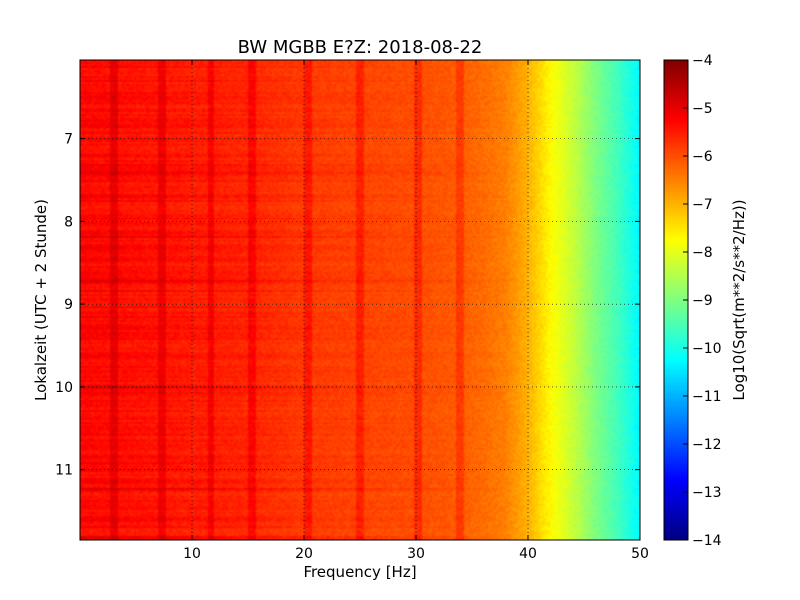 This screenshot has width=800, height=600. What do you see at coordinates (707, 397) in the screenshot?
I see `colorbar-tick-label: −11` at bounding box center [707, 397].